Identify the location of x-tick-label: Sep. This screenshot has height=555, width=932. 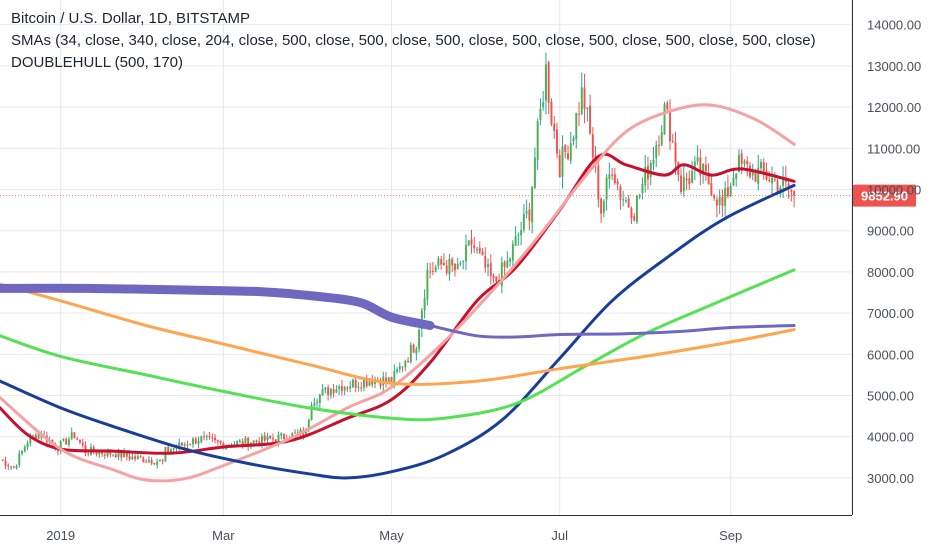
(730, 535).